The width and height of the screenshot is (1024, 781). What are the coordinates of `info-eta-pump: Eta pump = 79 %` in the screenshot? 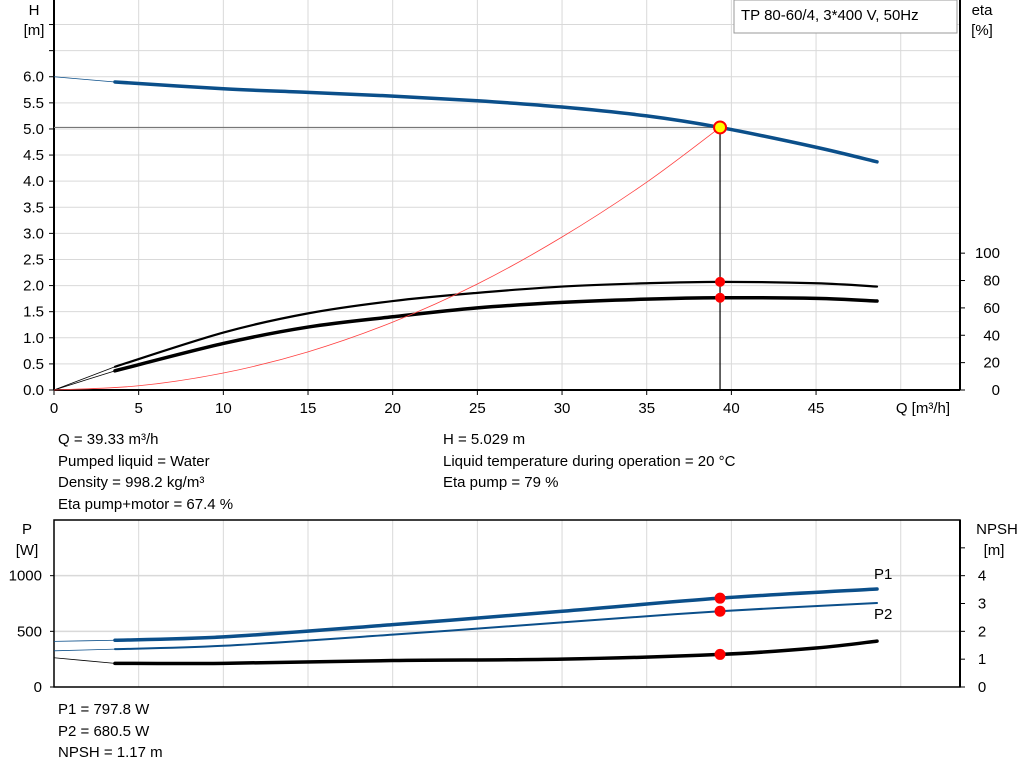 It's located at (501, 482).